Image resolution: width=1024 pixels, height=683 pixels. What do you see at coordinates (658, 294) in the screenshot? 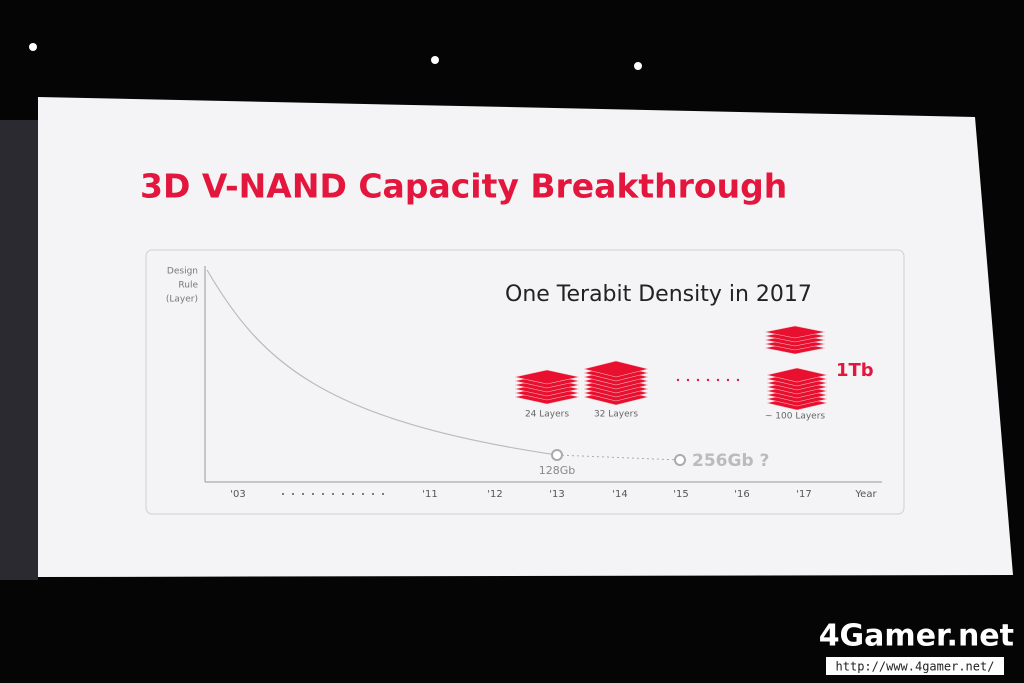
I see `headline: One Terabit Density in 2017` at bounding box center [658, 294].